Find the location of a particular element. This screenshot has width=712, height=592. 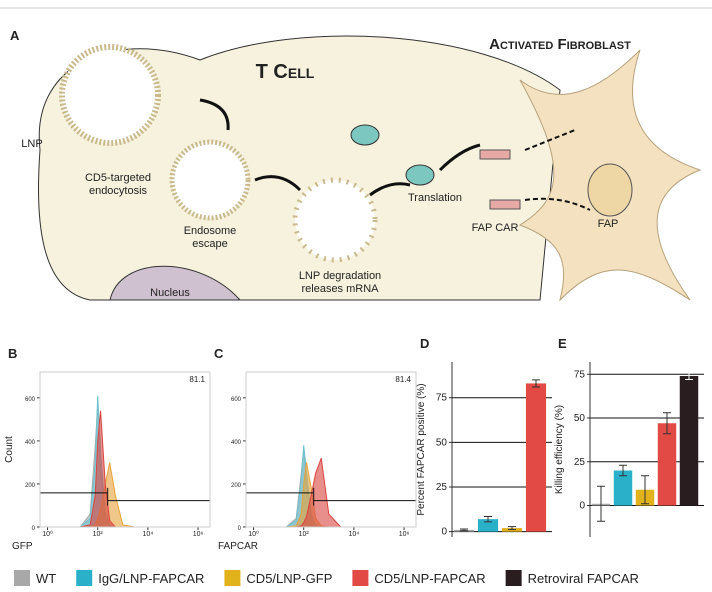

panel-letter: D is located at coordinates (424, 343).